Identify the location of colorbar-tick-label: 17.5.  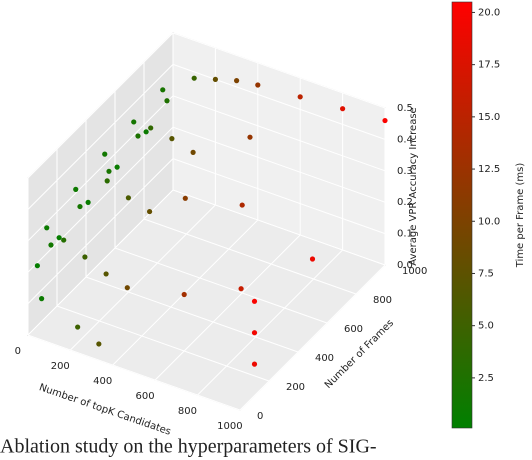
(489, 65).